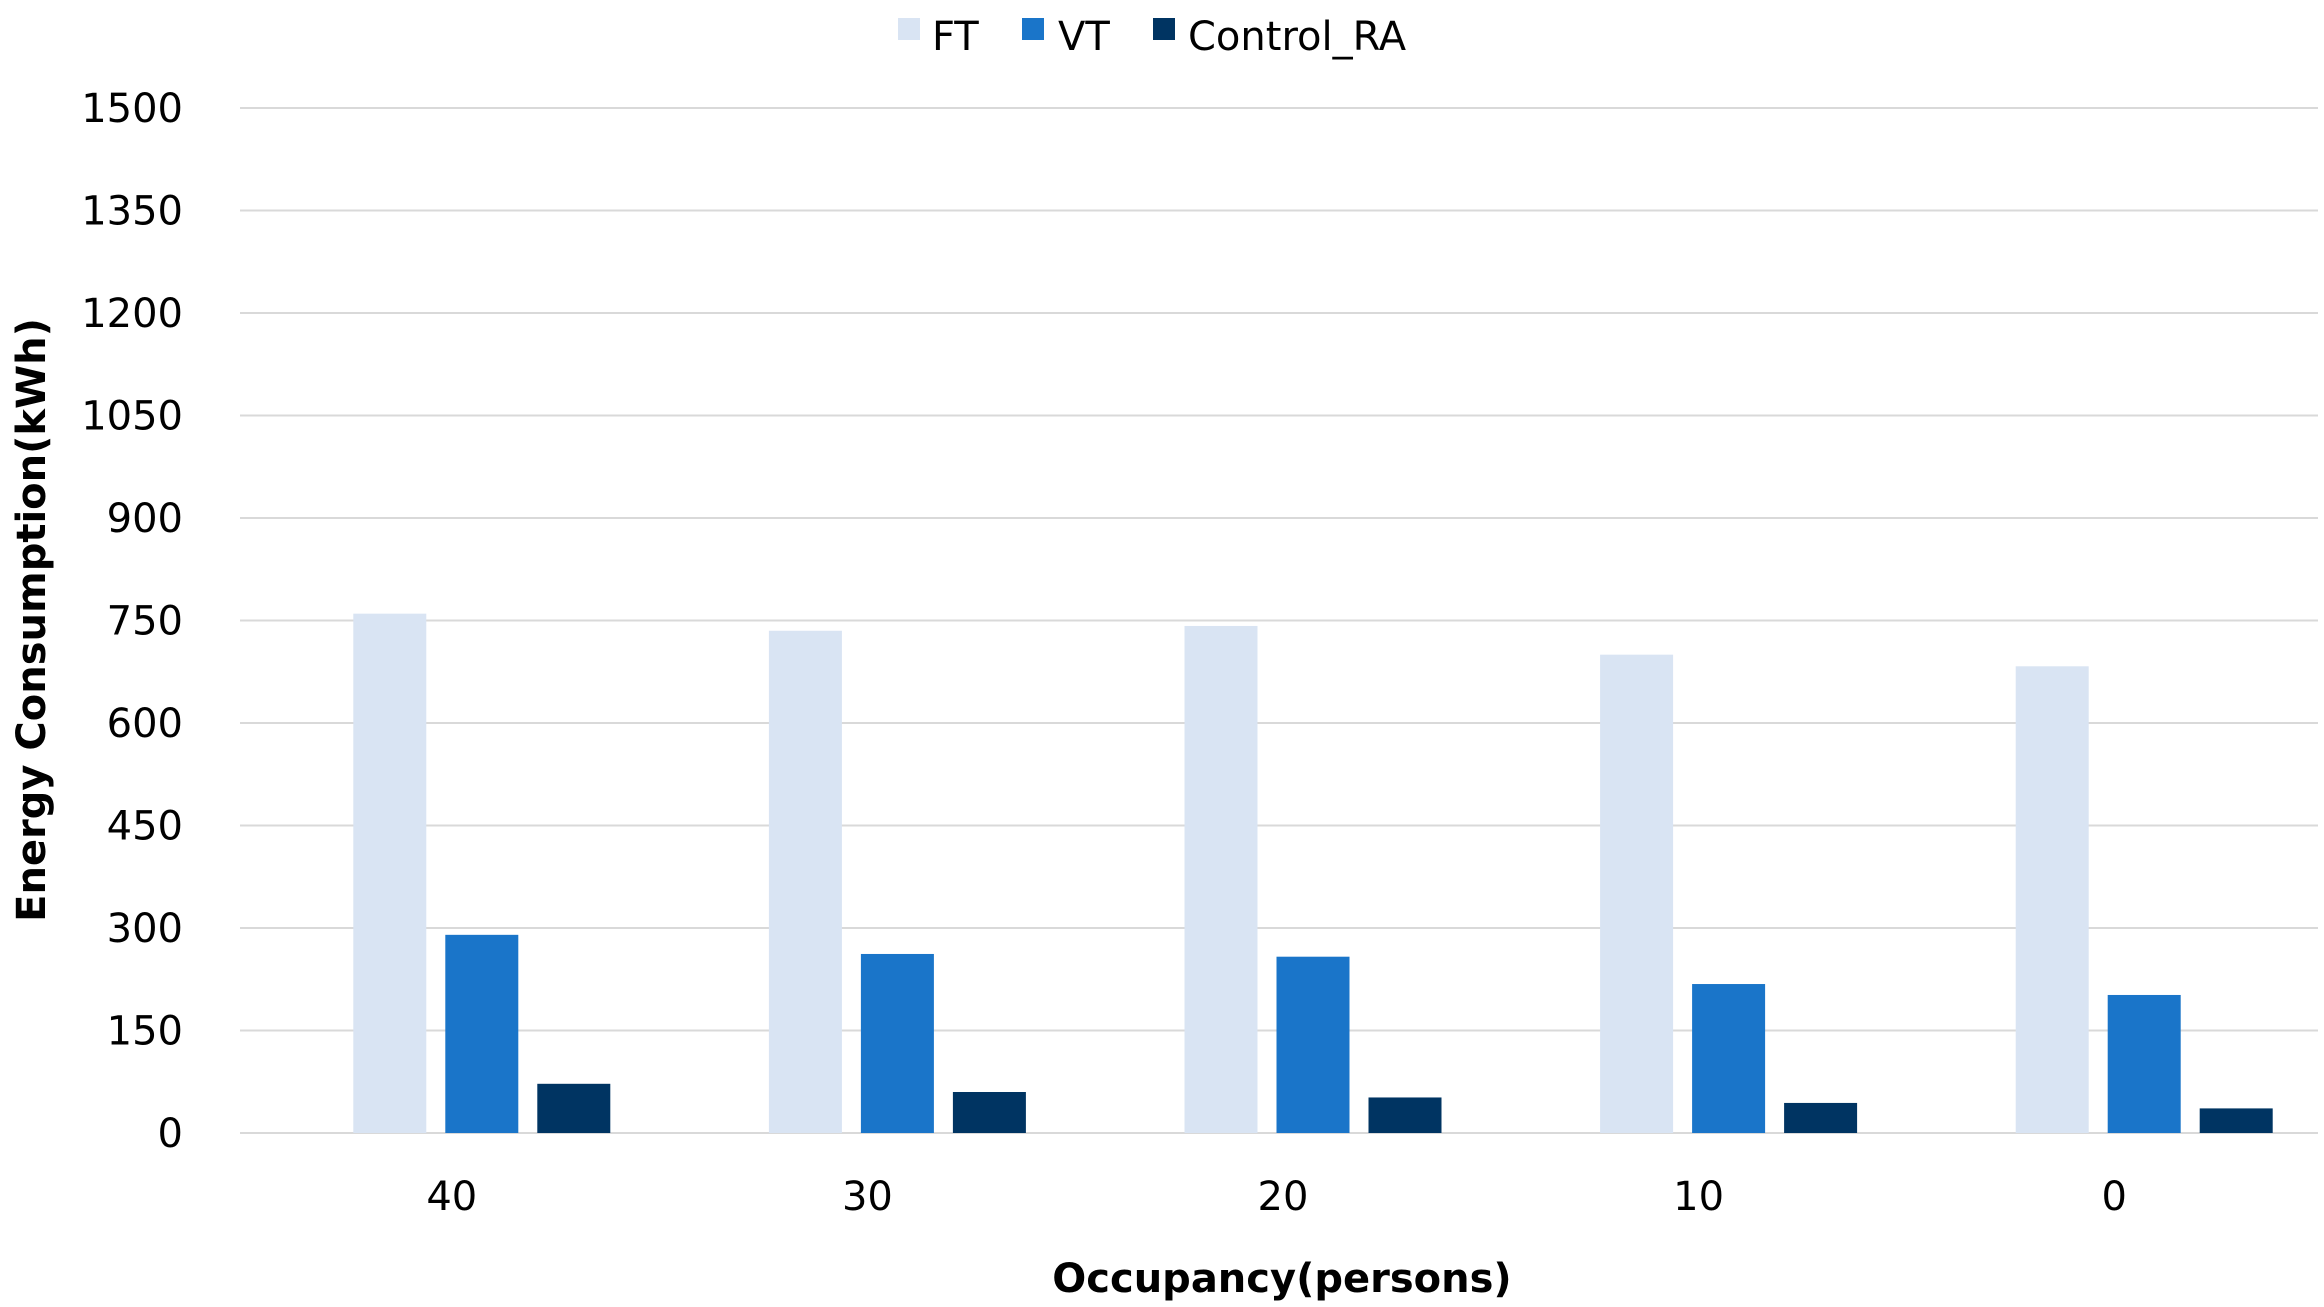  I want to click on y-tick-label: 1350, so click(132, 212).